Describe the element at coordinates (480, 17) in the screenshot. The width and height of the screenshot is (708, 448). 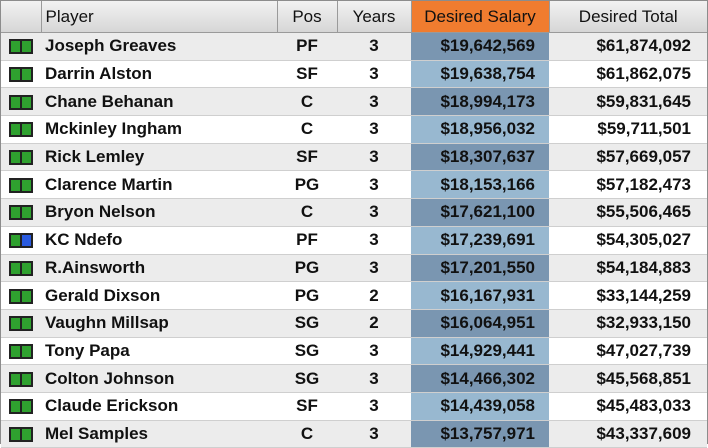
I see `header-desired-salary: Desired Salary` at that location.